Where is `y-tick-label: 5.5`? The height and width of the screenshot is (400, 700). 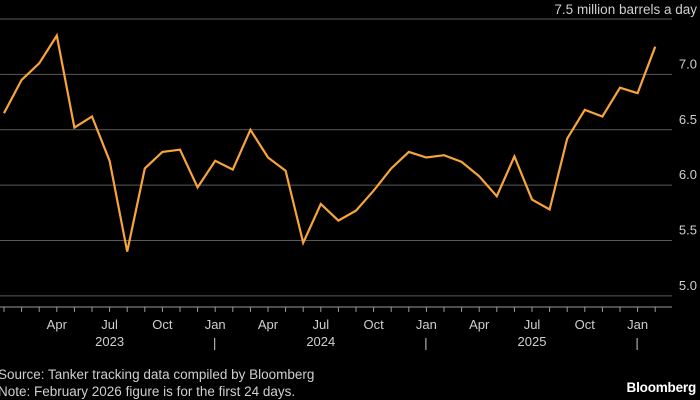
y-tick-label: 5.5 is located at coordinates (688, 230).